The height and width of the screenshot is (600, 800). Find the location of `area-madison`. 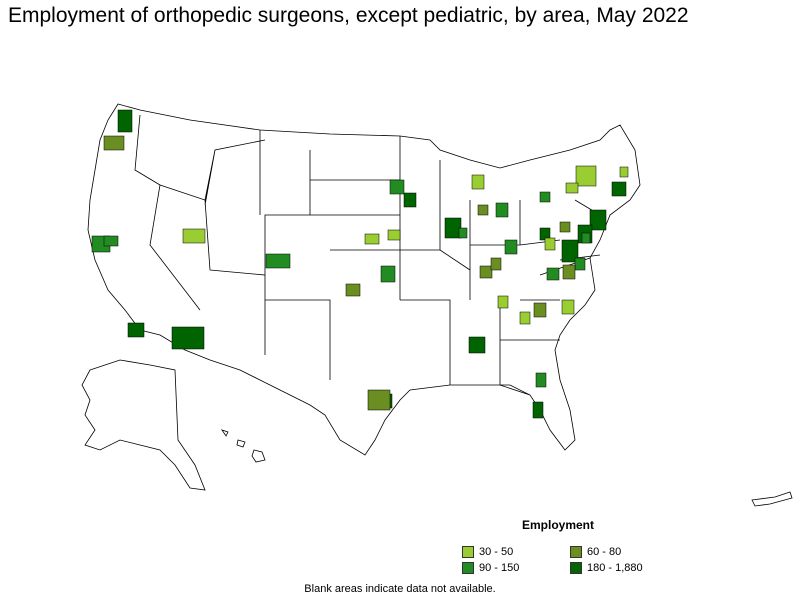

area-madison is located at coordinates (463, 233).